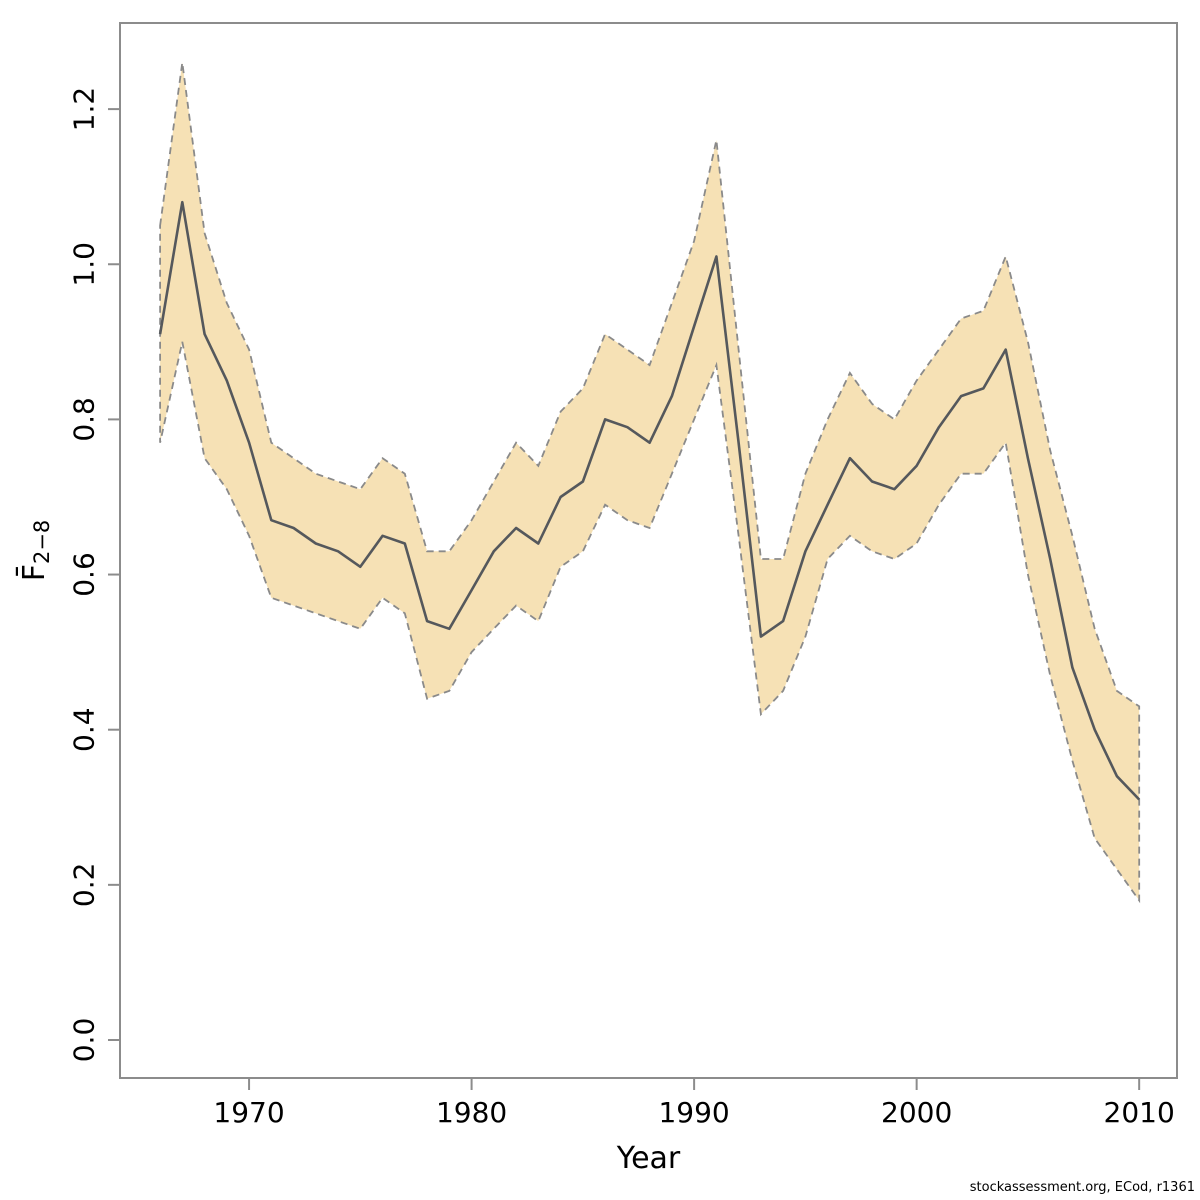  I want to click on x-tick-label: 1990, so click(693, 1112).